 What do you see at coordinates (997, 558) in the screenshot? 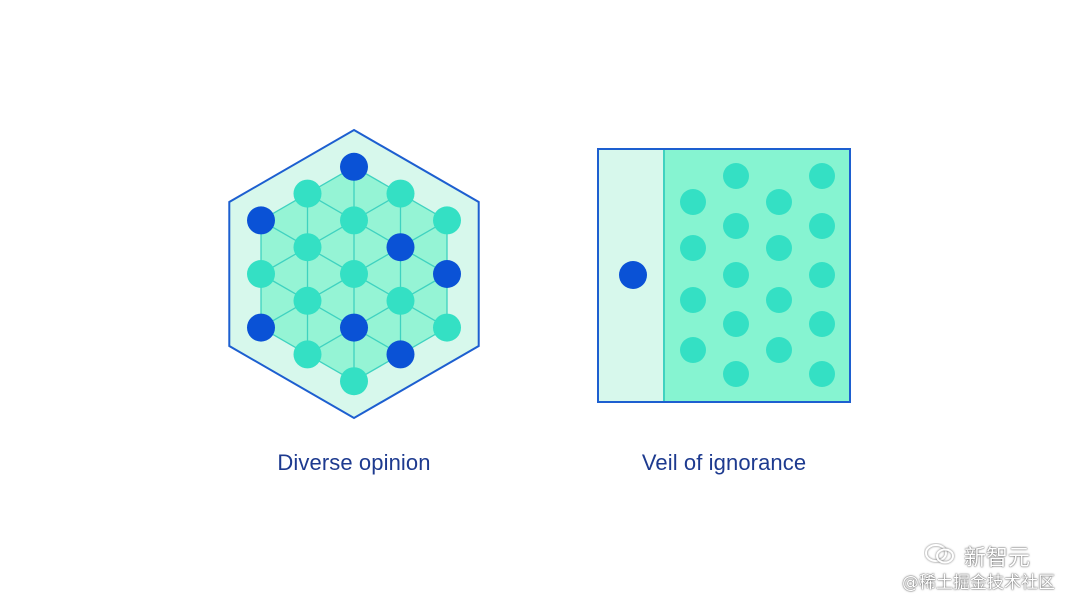
I see `watermark-brand: 新智元` at bounding box center [997, 558].